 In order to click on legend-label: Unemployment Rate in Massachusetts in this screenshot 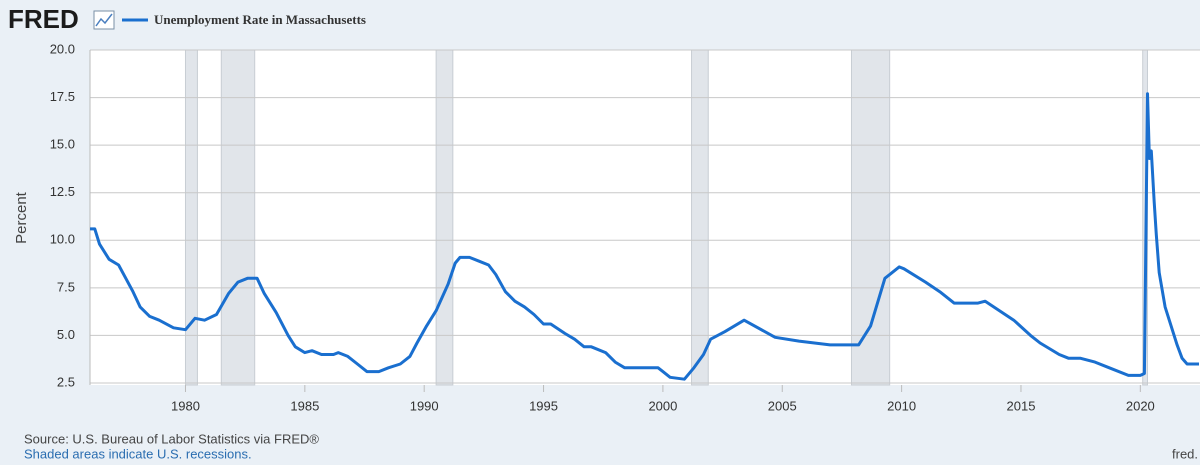, I will do `click(260, 19)`.